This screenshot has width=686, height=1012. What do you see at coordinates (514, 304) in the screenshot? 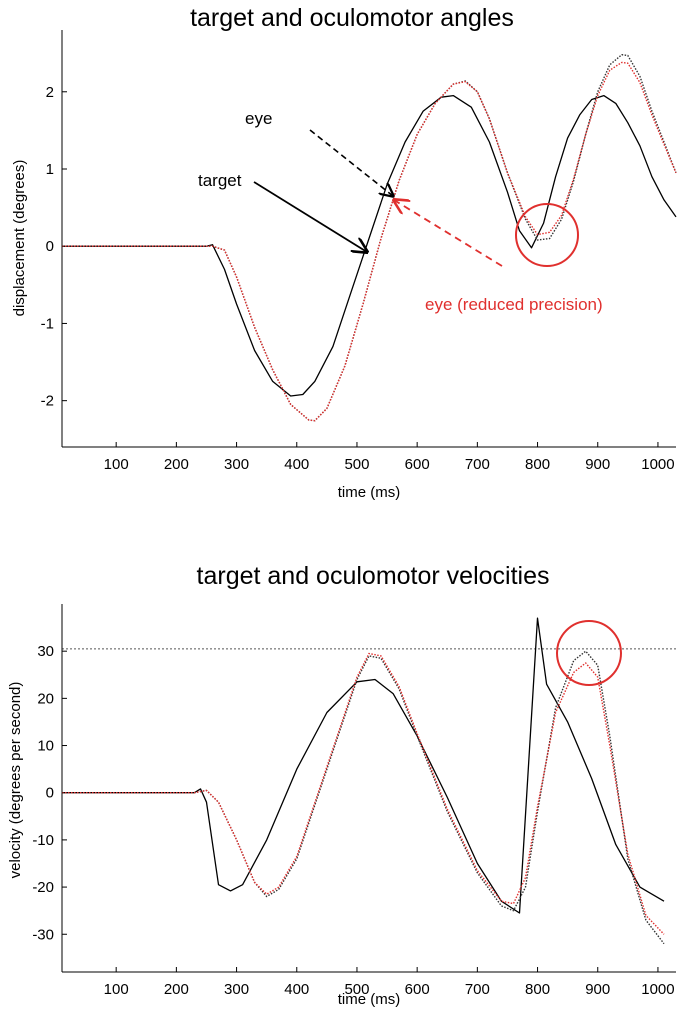
I see `reduced-precision-annotation: eye (reduced precision)` at bounding box center [514, 304].